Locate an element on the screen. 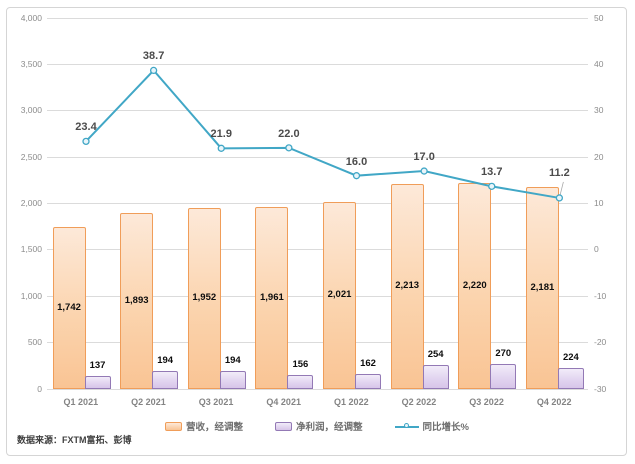 The image size is (635, 464). y-axis-tick-right: -20 is located at coordinates (600, 342).